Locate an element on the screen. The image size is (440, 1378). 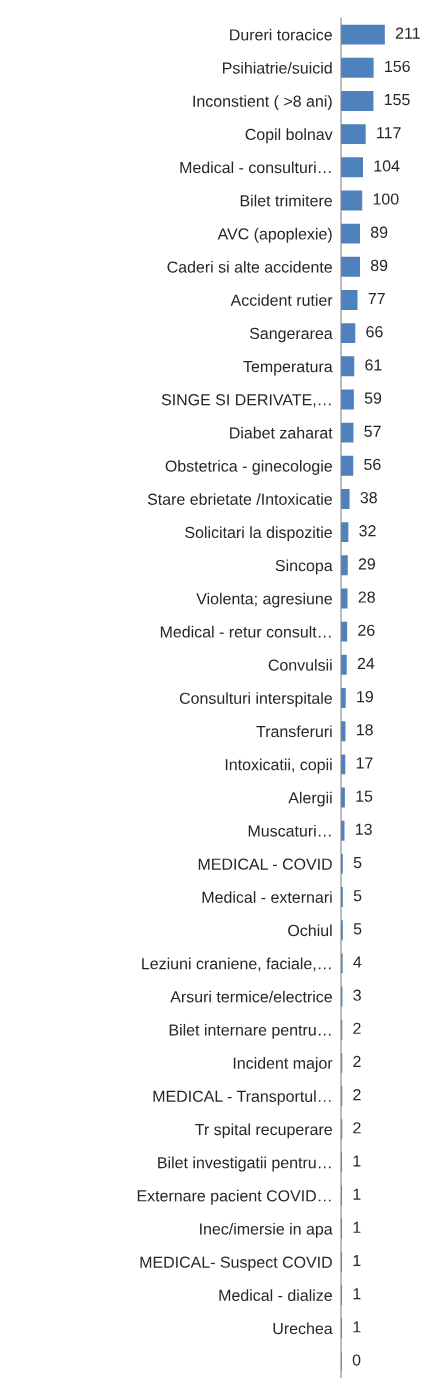
data-label: 77 is located at coordinates (376, 299).